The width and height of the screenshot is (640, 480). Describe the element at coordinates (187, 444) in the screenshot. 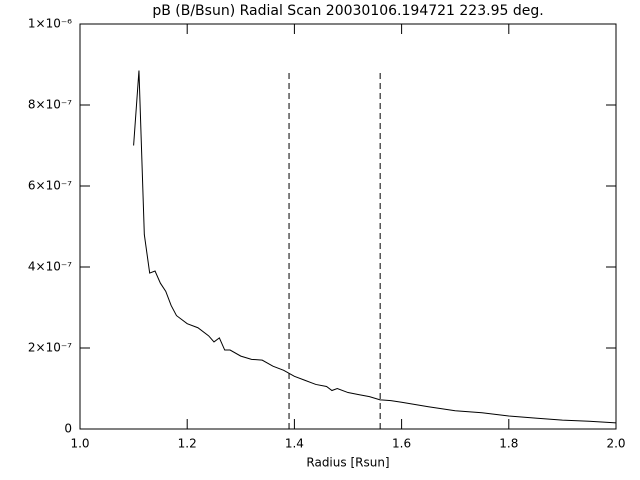

I see `x-tick-label: 1.2` at that location.